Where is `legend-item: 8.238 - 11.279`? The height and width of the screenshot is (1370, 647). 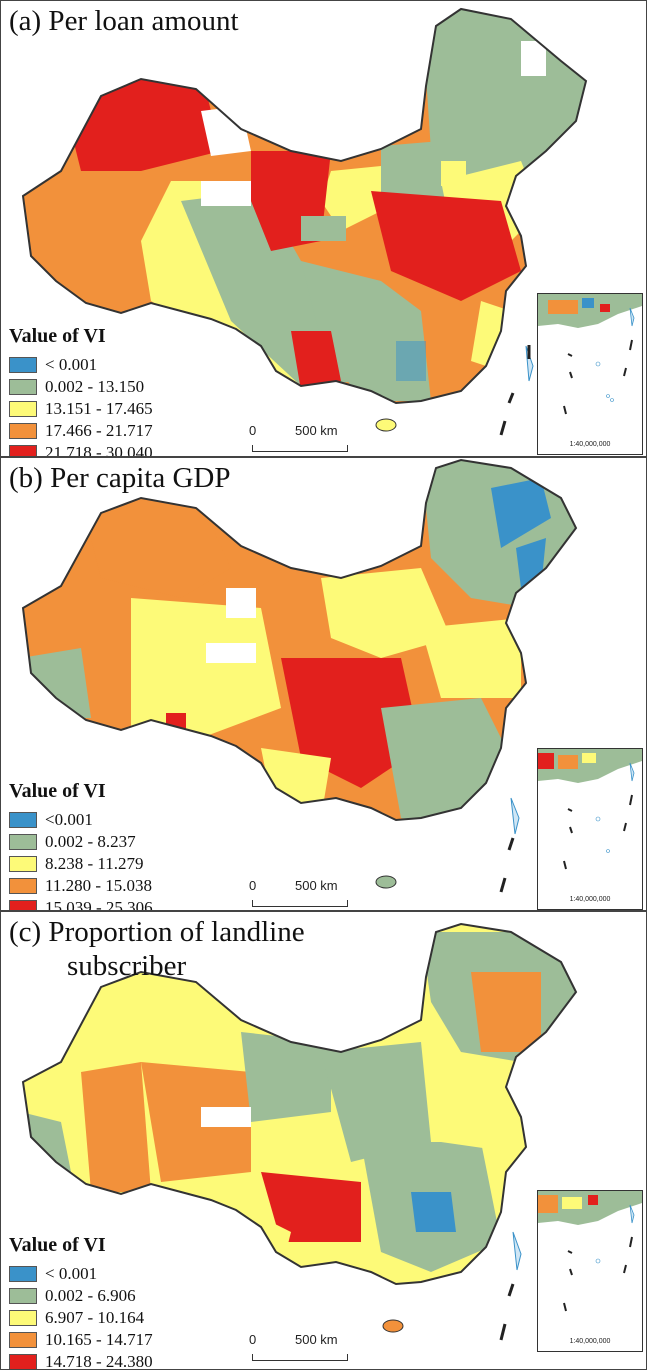
legend-item: 8.238 - 11.279 is located at coordinates (81, 864).